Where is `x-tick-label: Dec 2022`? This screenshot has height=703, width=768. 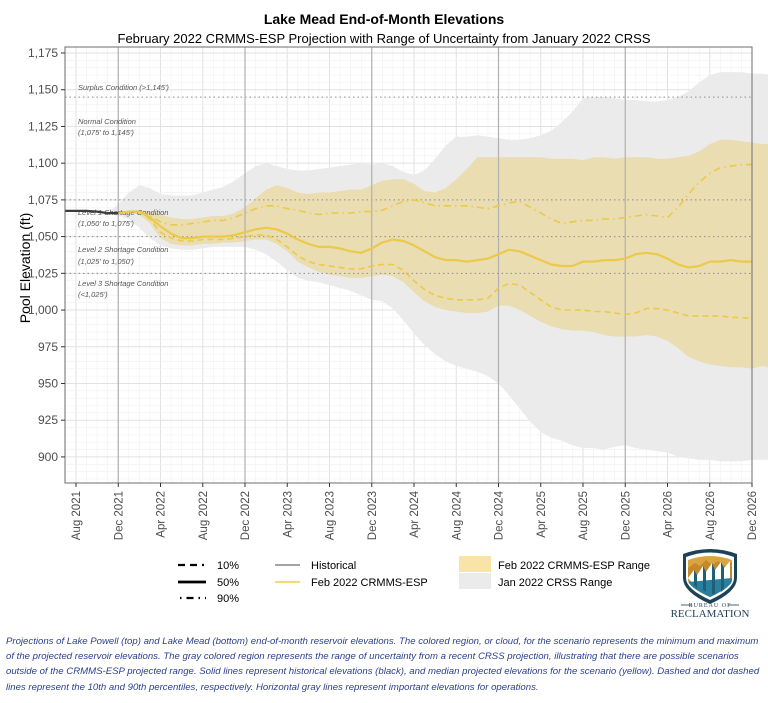 x-tick-label: Dec 2022 is located at coordinates (246, 515).